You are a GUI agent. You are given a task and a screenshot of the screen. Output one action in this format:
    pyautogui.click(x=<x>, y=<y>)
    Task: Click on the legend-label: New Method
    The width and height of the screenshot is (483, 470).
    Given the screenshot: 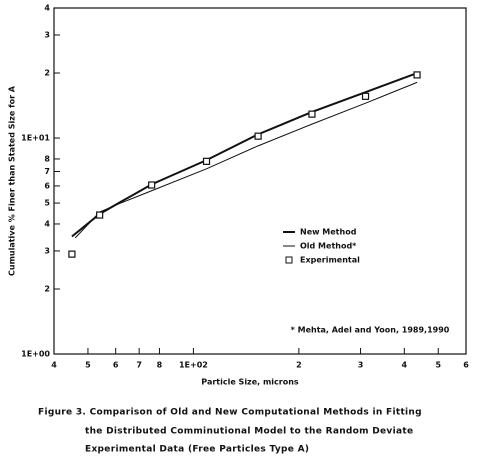 What is the action you would take?
    pyautogui.click(x=328, y=232)
    